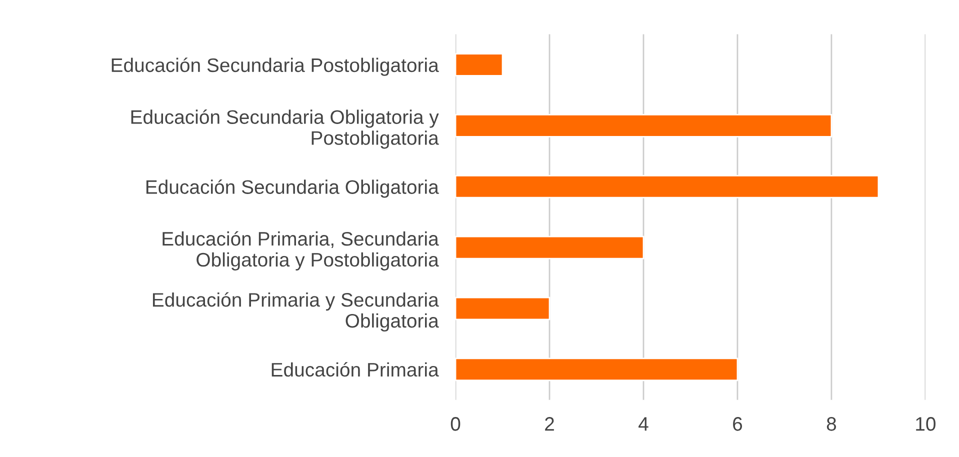 Image resolution: width=959 pixels, height=457 pixels. What do you see at coordinates (643, 424) in the screenshot?
I see `x-tick-label: 4` at bounding box center [643, 424].